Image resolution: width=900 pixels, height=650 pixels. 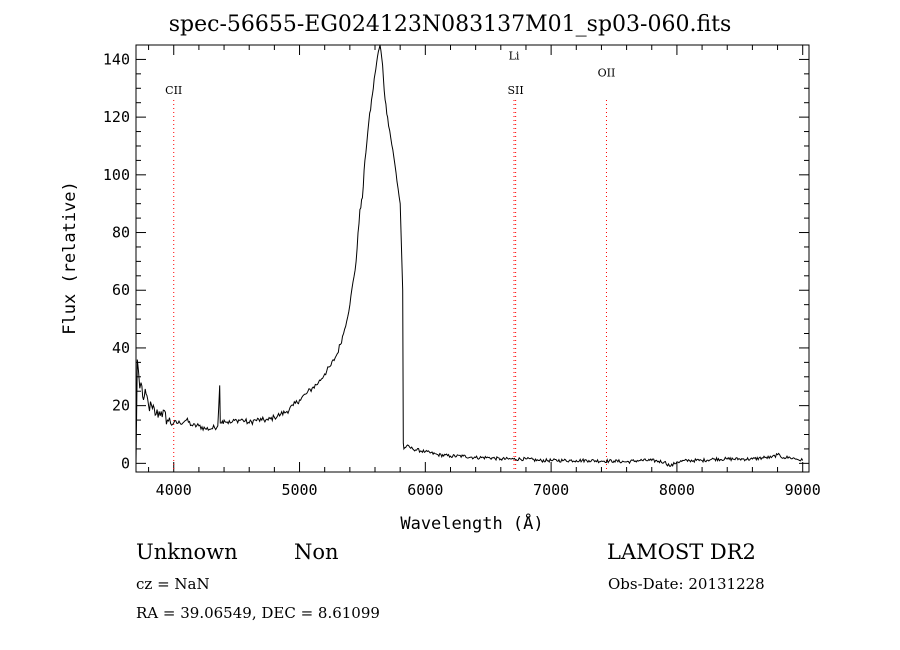 What do you see at coordinates (192, 584) in the screenshot?
I see `cz-value: NaN` at bounding box center [192, 584].